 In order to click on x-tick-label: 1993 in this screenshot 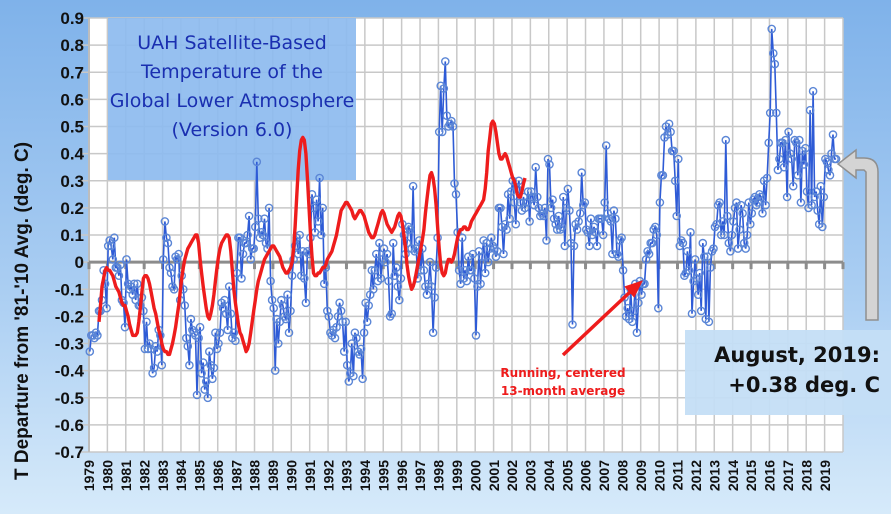, I will do `click(347, 475)`.